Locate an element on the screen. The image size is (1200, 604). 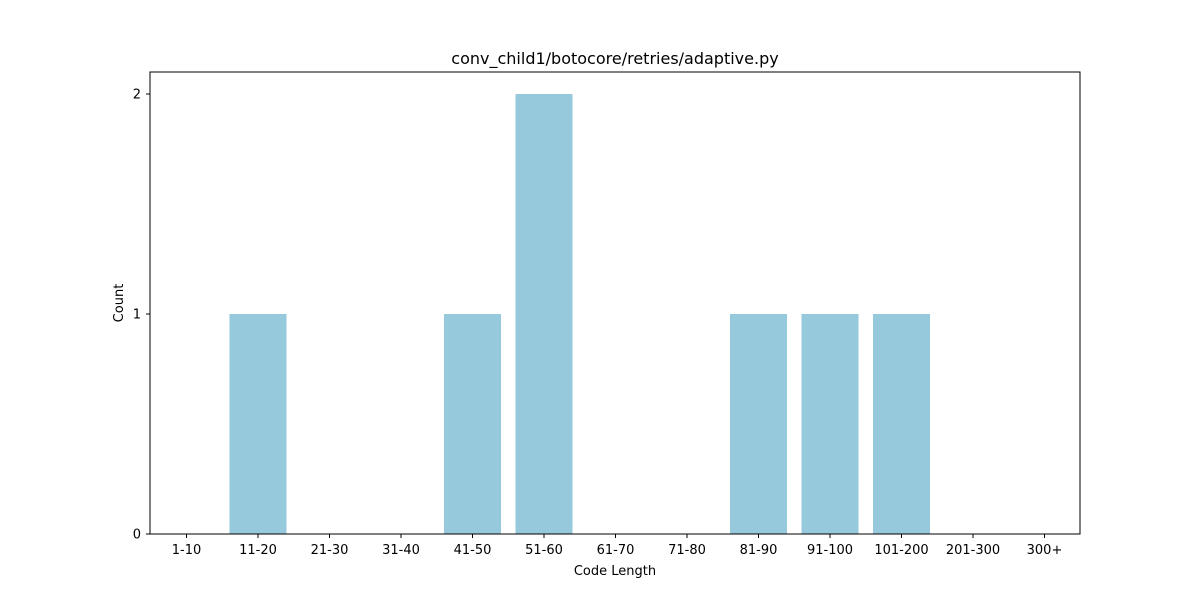
chart-title: conv_child1/botocore/retries/adaptive.py is located at coordinates (614, 59).